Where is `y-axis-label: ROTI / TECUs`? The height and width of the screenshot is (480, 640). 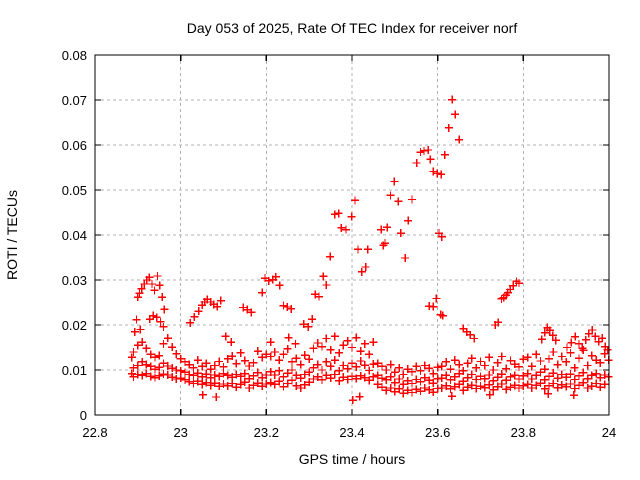
y-axis-label: ROTI / TECUs is located at coordinates (12, 235).